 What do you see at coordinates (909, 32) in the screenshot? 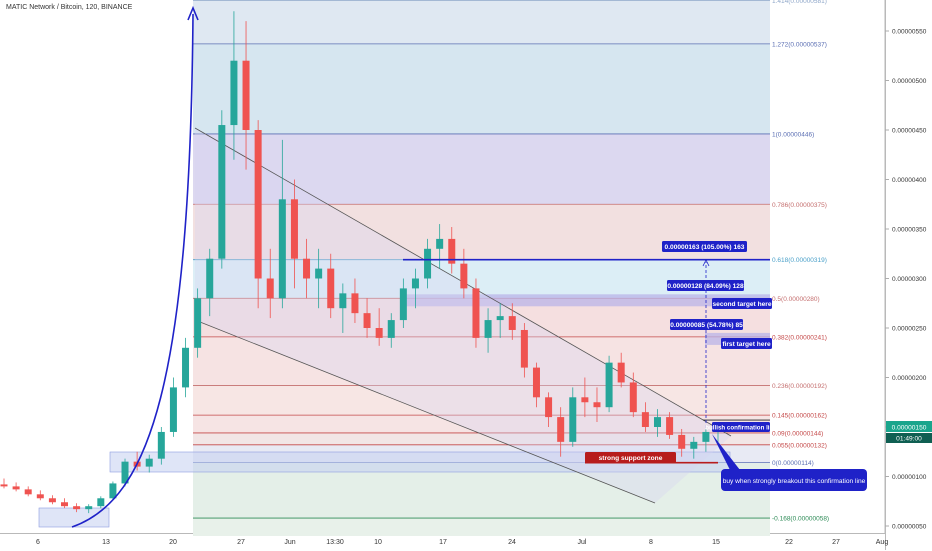
I see `price-tick-label: 0.00000550` at bounding box center [909, 32].